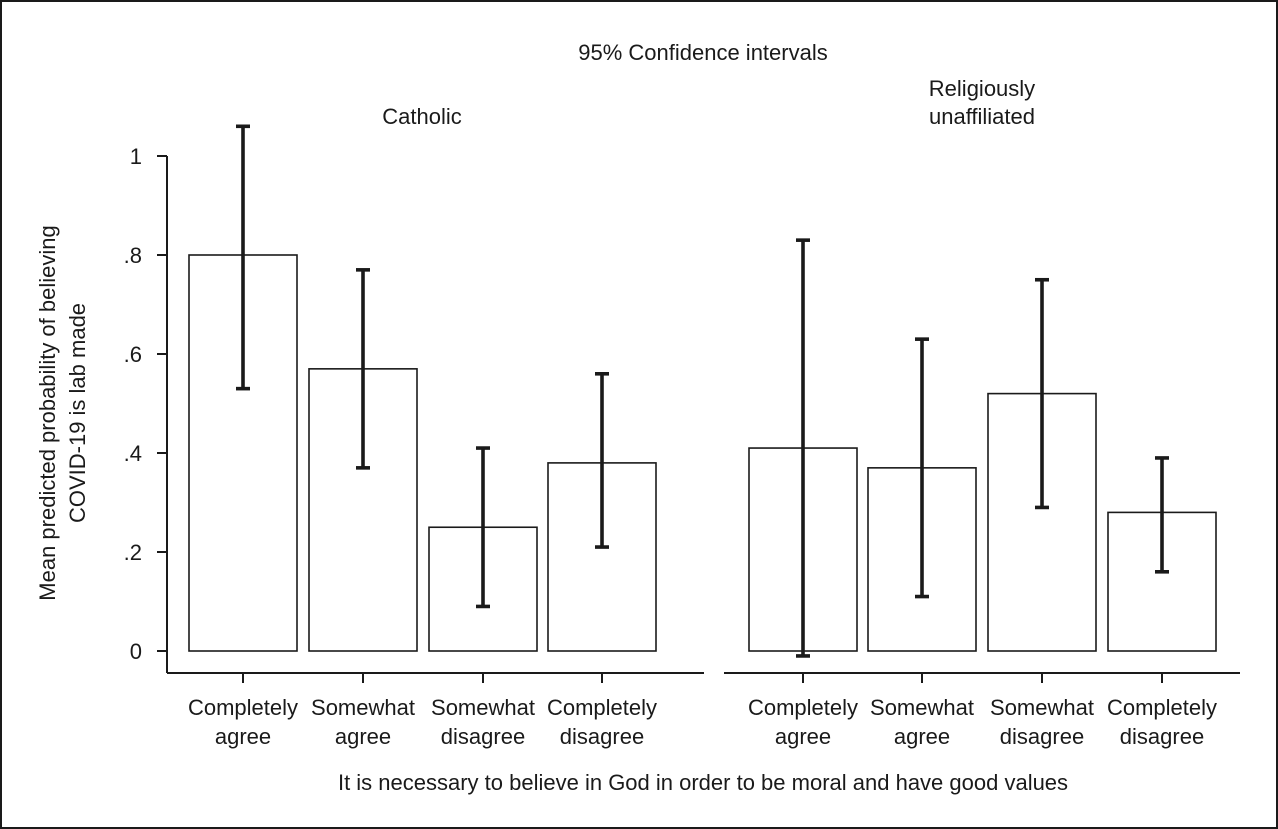 The height and width of the screenshot is (829, 1278). I want to click on chart-title: 95% Confidence intervals, so click(702, 52).